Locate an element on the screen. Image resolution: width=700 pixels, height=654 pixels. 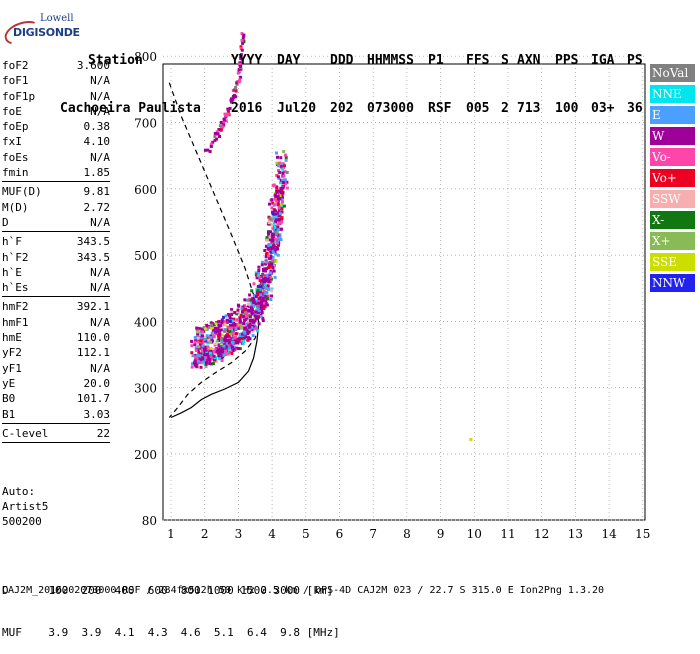
param-value: 1.85 is located at coordinates (97, 173).